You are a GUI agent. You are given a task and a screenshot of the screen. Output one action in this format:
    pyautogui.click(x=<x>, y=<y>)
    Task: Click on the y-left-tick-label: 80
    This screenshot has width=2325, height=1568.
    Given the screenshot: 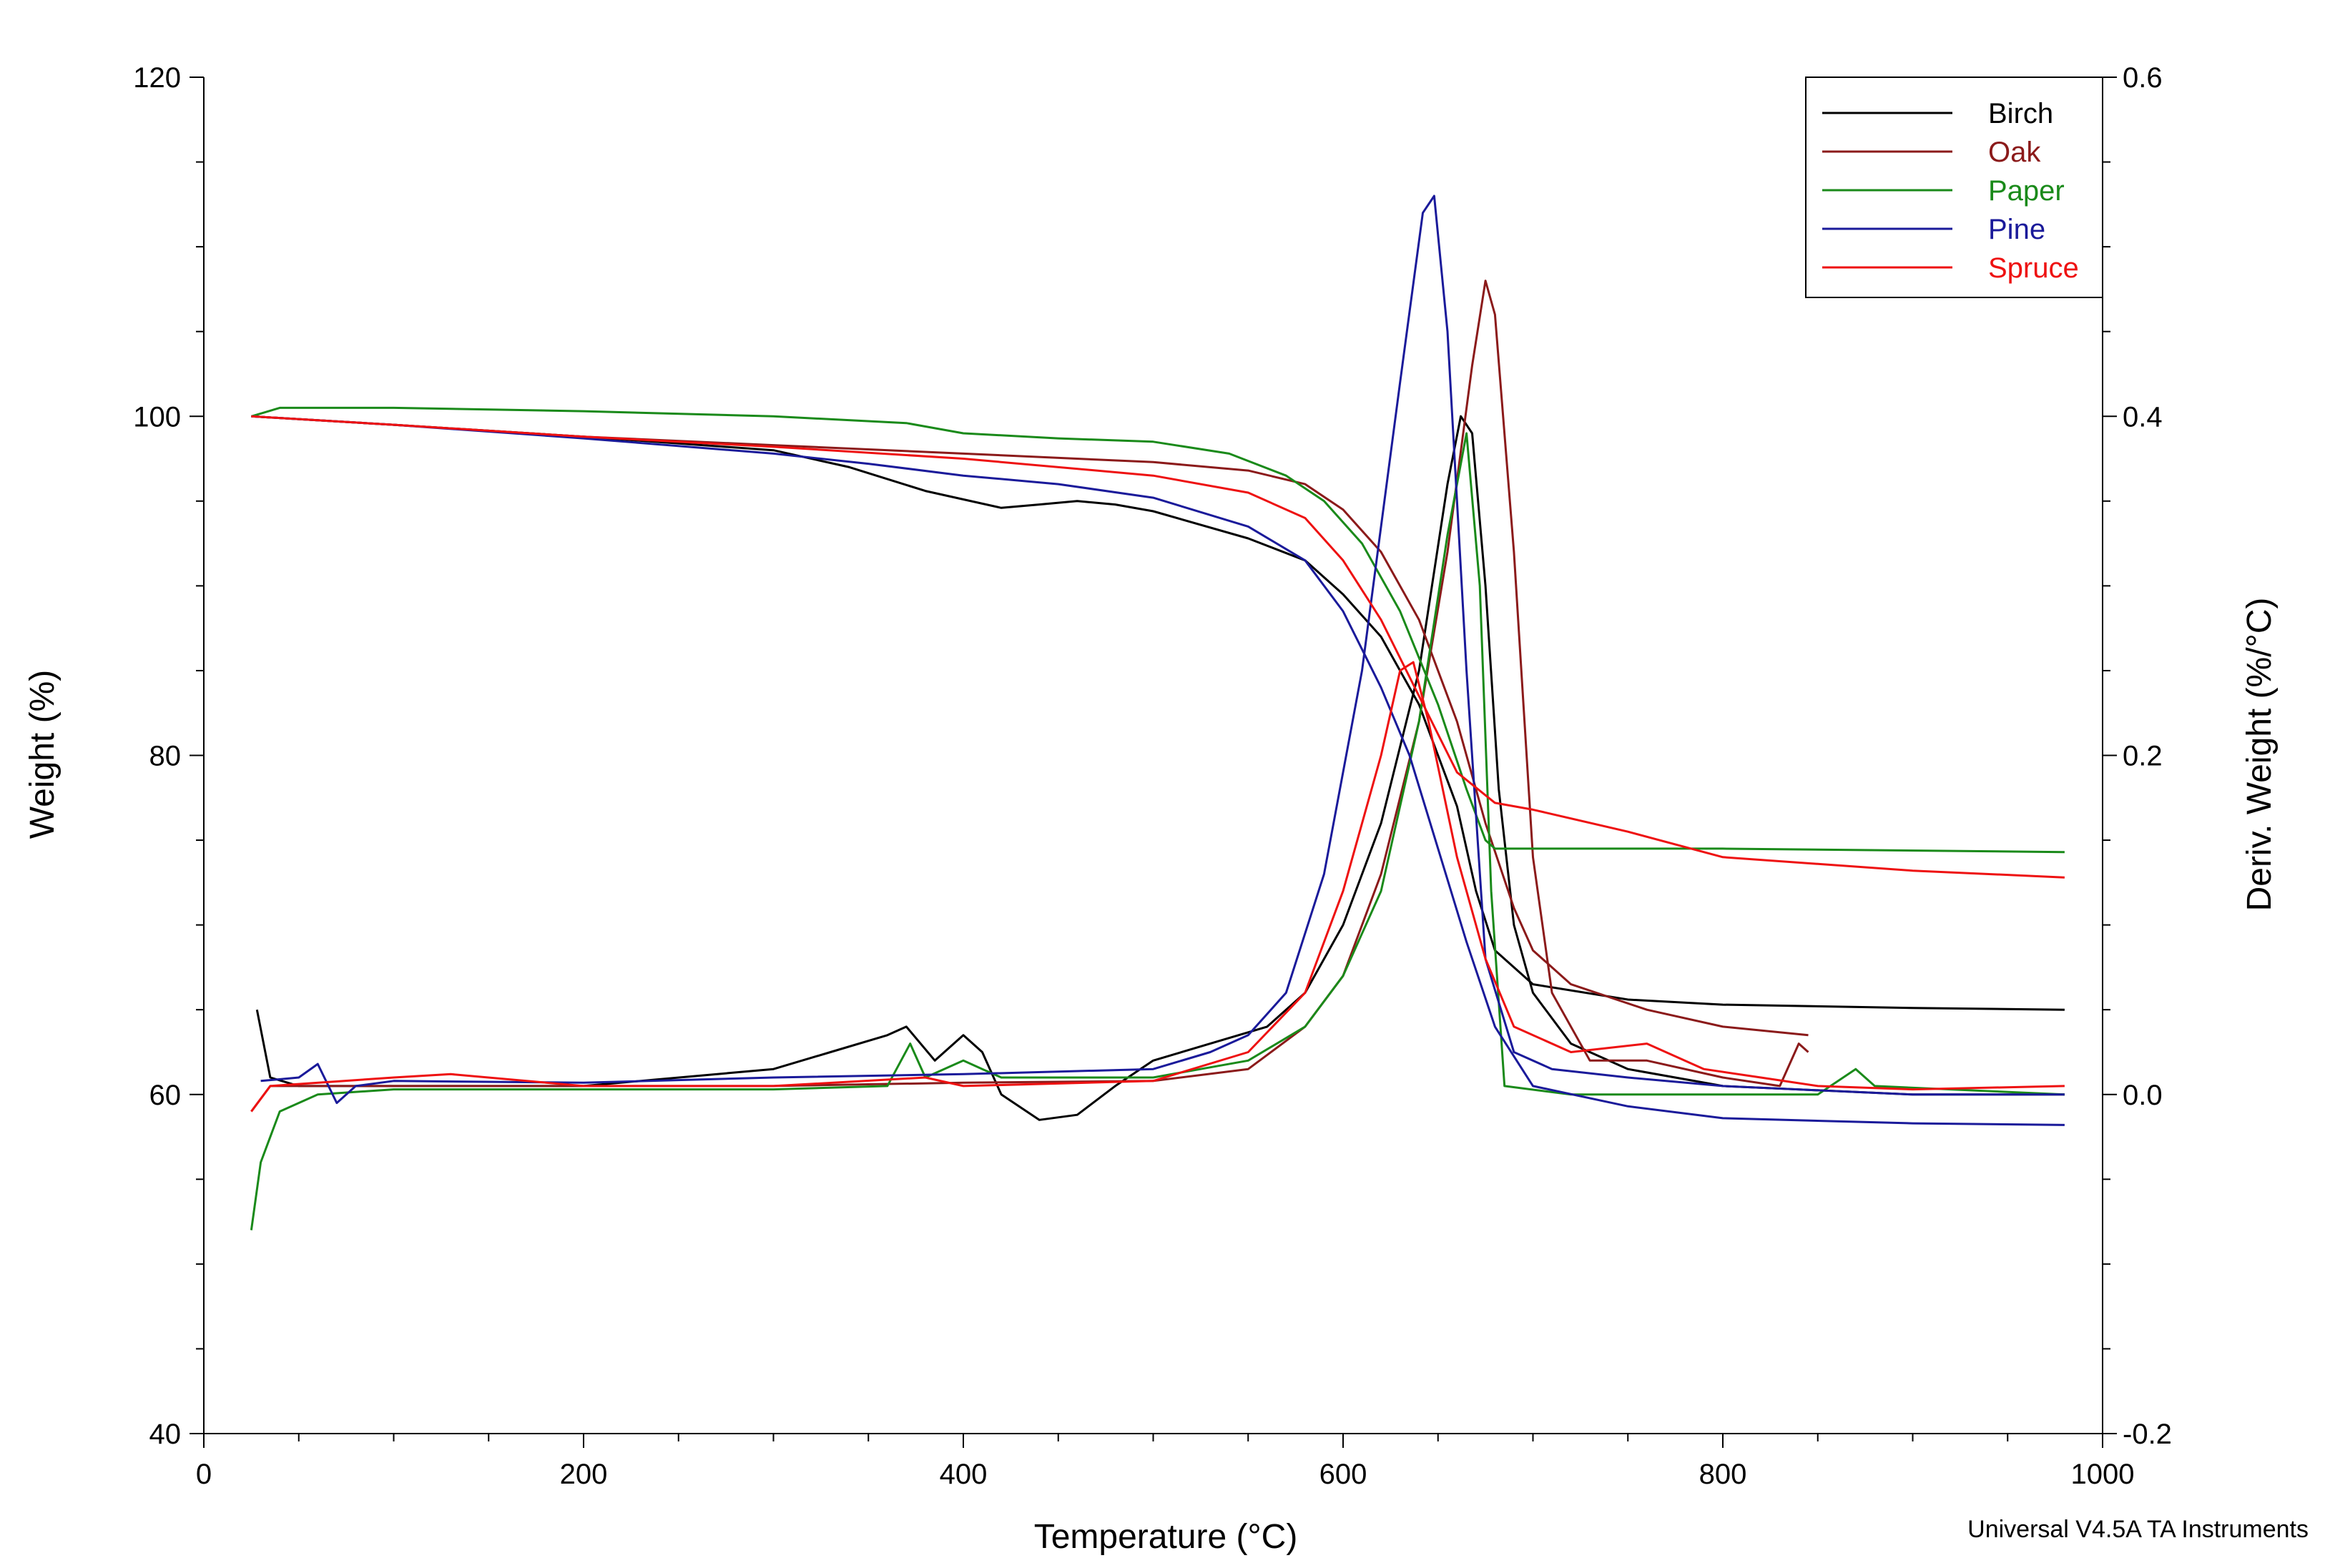 What is the action you would take?
    pyautogui.click(x=165, y=756)
    